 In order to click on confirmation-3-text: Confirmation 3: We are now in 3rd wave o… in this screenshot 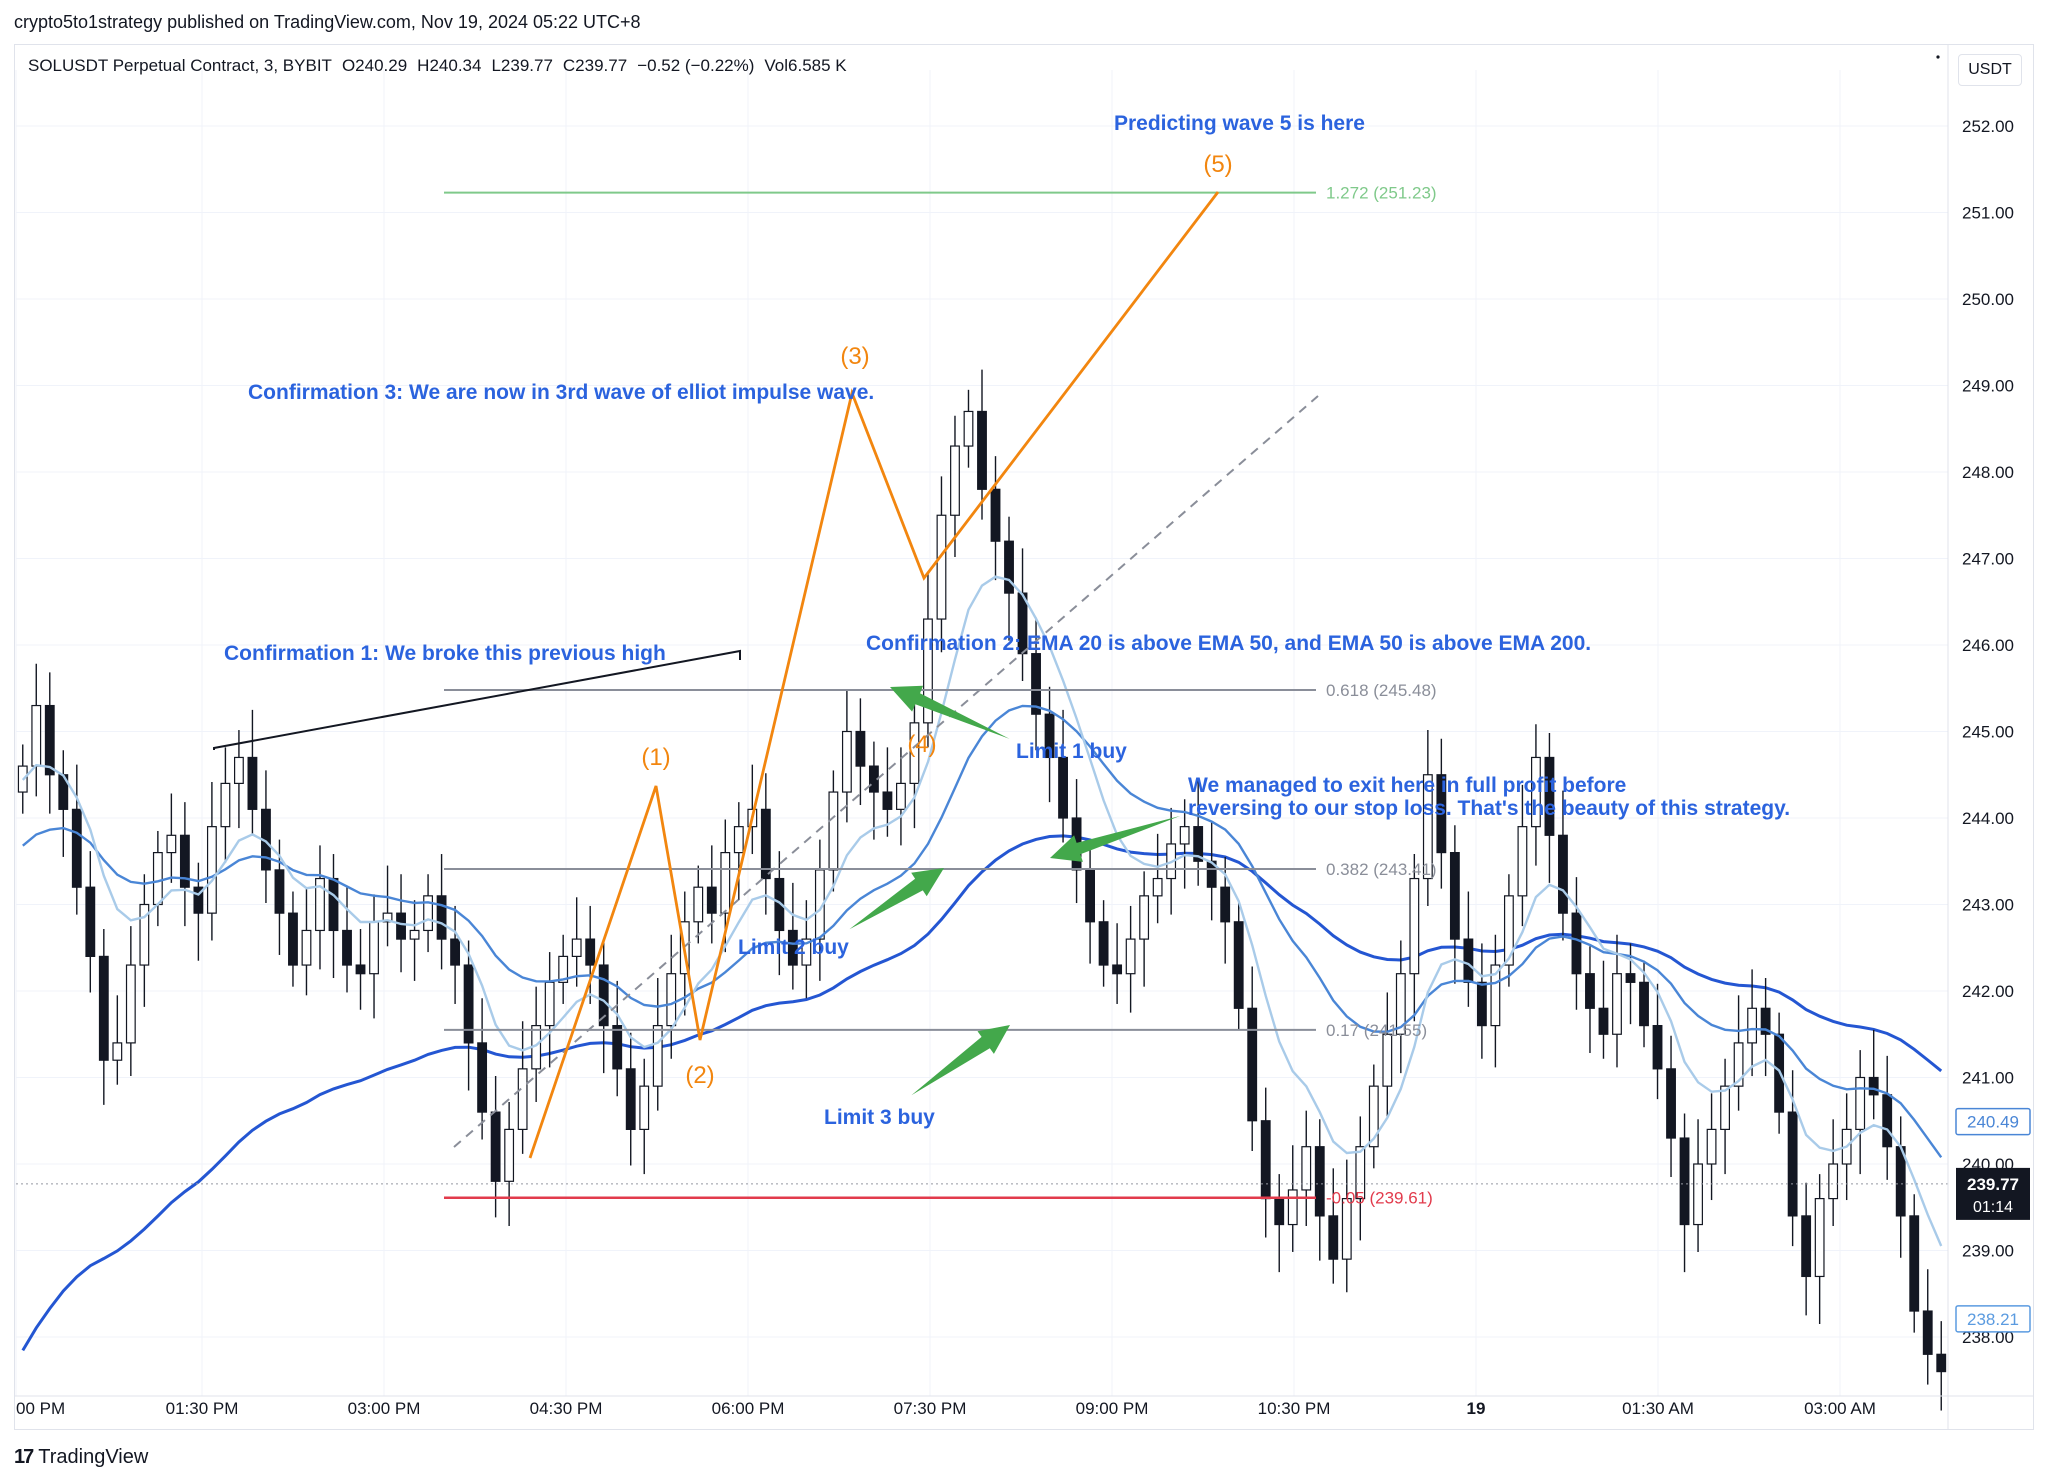, I will do `click(561, 392)`.